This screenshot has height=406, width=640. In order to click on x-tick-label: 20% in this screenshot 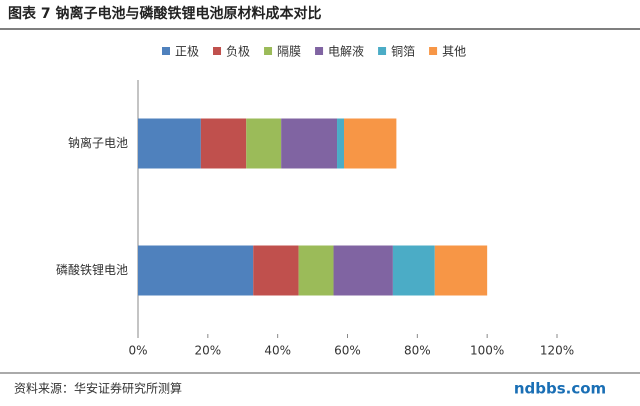, I will do `click(207, 351)`.